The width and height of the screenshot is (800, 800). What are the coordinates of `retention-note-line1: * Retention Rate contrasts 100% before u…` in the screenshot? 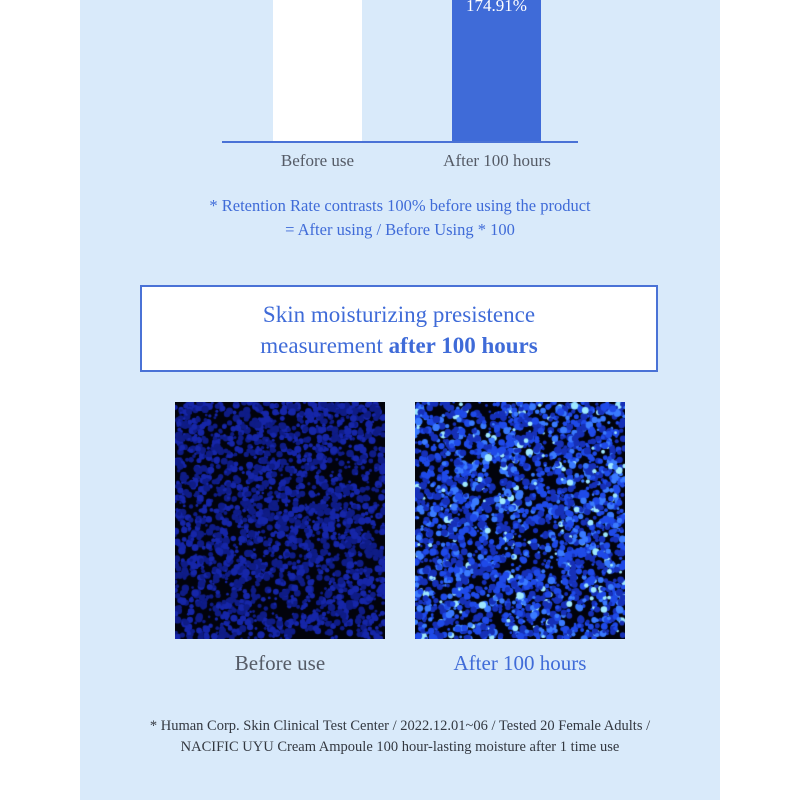 It's located at (400, 205).